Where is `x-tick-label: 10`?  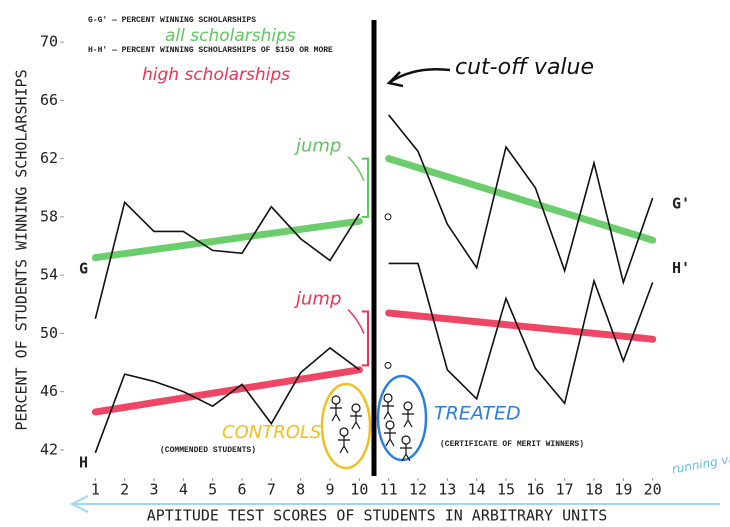
x-tick-label: 10 is located at coordinates (359, 490).